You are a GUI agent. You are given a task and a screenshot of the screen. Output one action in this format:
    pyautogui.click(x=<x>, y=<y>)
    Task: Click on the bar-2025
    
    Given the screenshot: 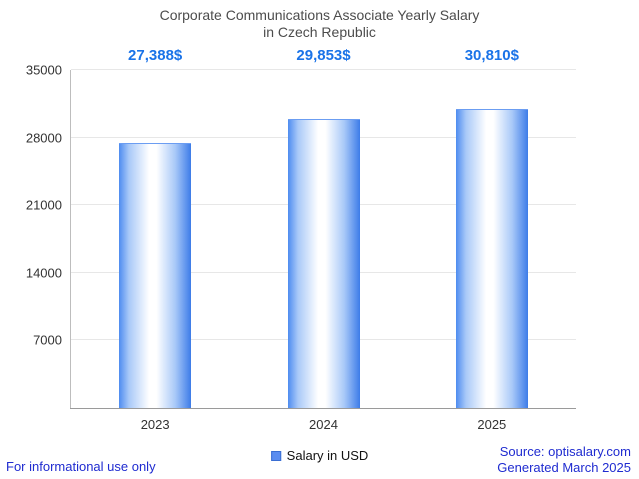 What is the action you would take?
    pyautogui.click(x=491, y=258)
    